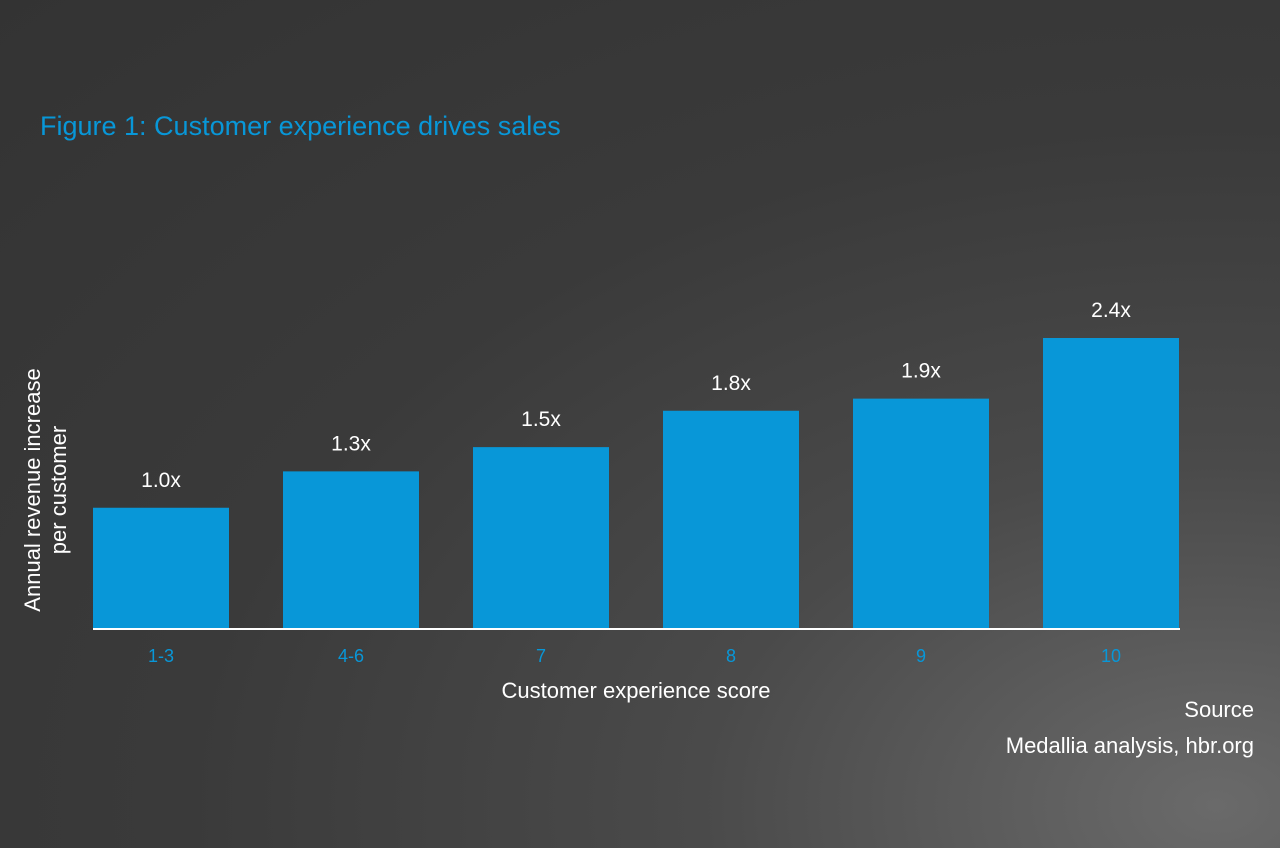 This screenshot has width=1280, height=848. I want to click on x-tick-label-7: 7, so click(541, 656).